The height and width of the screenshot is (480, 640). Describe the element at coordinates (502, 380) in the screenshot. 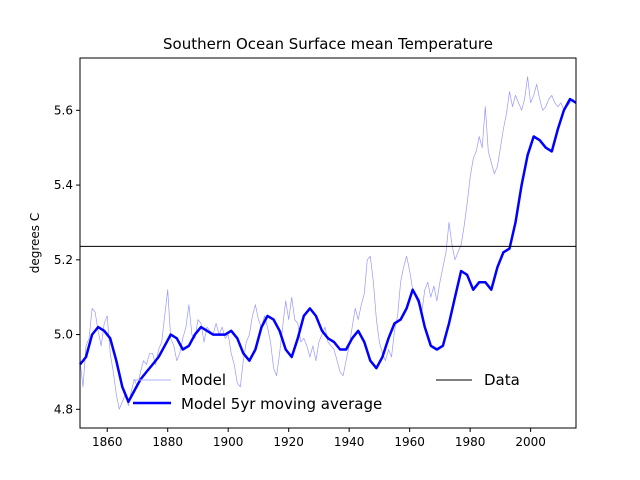

I see `legend-label-data: Data` at that location.